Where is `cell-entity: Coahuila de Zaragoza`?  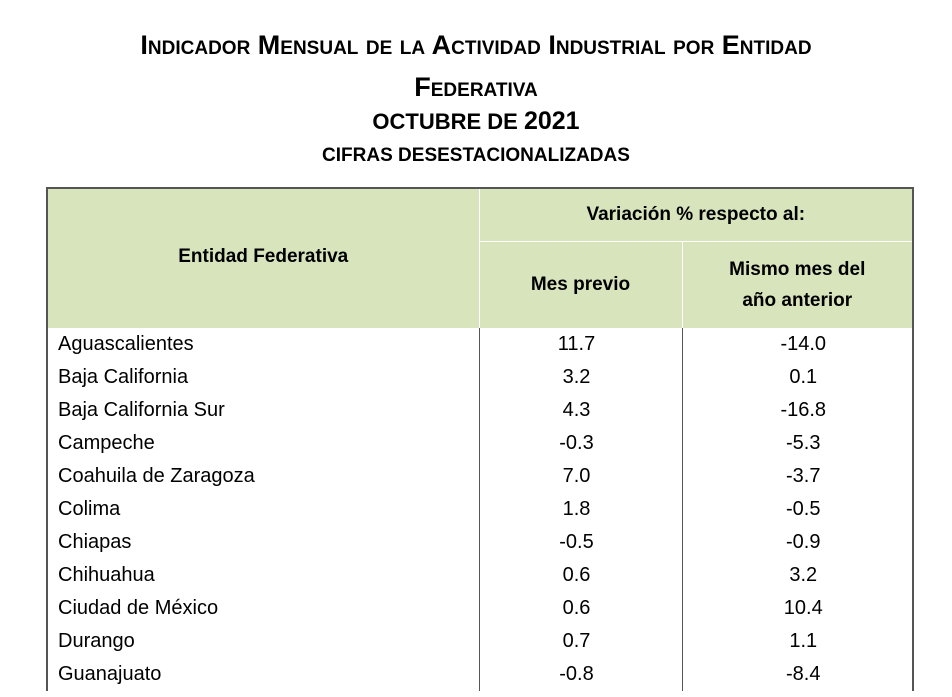
cell-entity: Coahuila de Zaragoza is located at coordinates (263, 476).